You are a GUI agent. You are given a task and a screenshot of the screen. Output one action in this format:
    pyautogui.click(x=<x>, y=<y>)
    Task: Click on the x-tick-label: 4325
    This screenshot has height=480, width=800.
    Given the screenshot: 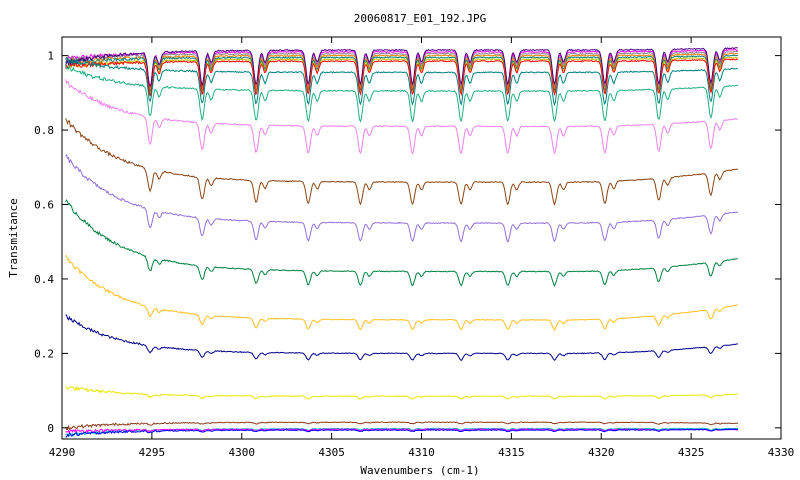 What is the action you would take?
    pyautogui.click(x=691, y=452)
    